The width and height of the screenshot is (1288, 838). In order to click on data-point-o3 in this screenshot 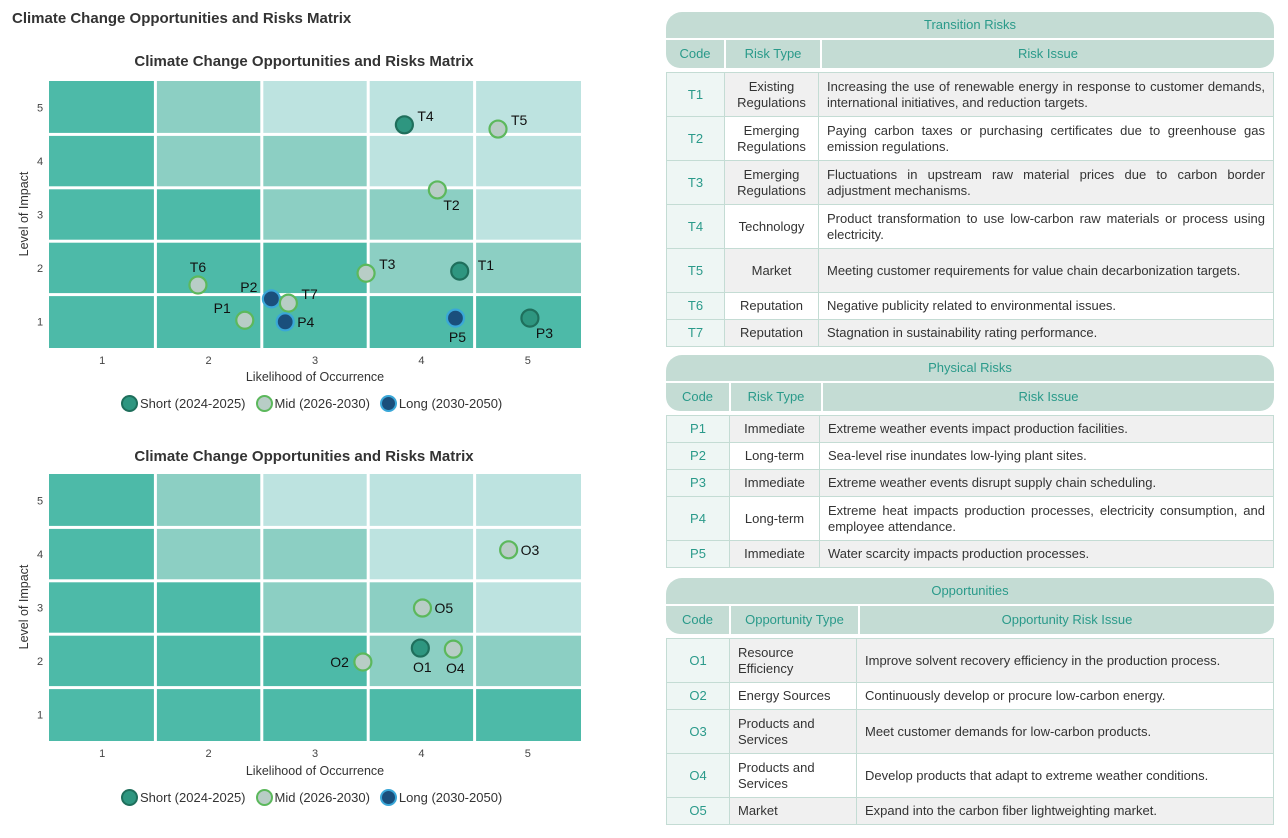, I will do `click(509, 550)`.